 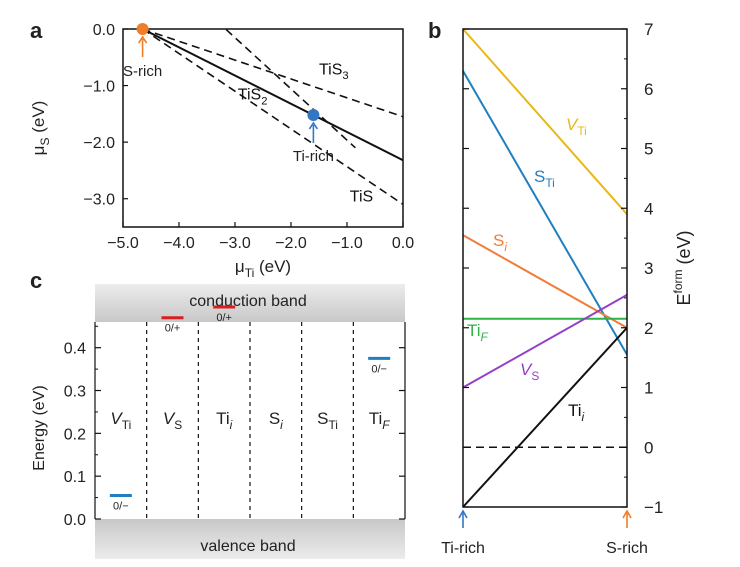 What do you see at coordinates (235, 243) in the screenshot?
I see `panel-a-xtick-label: −3.0` at bounding box center [235, 243].